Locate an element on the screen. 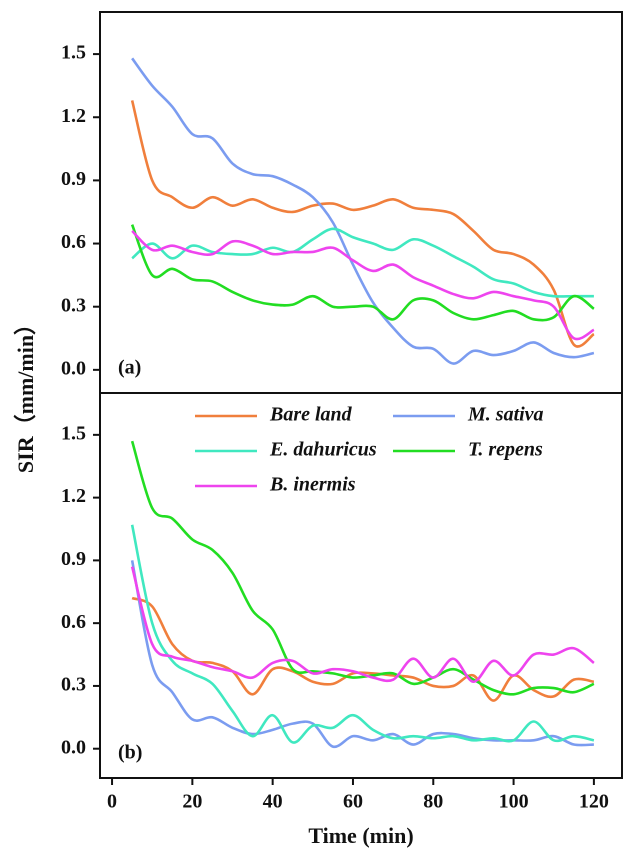 The image size is (625, 856). panel-label: (a) is located at coordinates (129, 368).